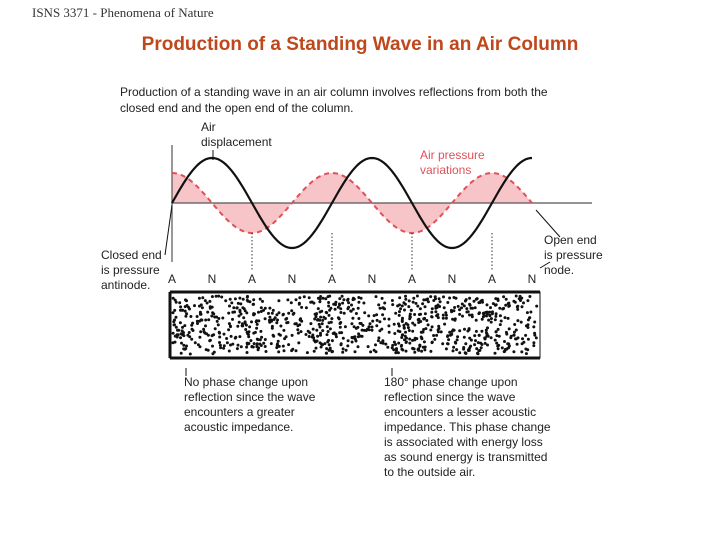 Image resolution: width=720 pixels, height=540 pixels. I want to click on node-label: N, so click(532, 279).